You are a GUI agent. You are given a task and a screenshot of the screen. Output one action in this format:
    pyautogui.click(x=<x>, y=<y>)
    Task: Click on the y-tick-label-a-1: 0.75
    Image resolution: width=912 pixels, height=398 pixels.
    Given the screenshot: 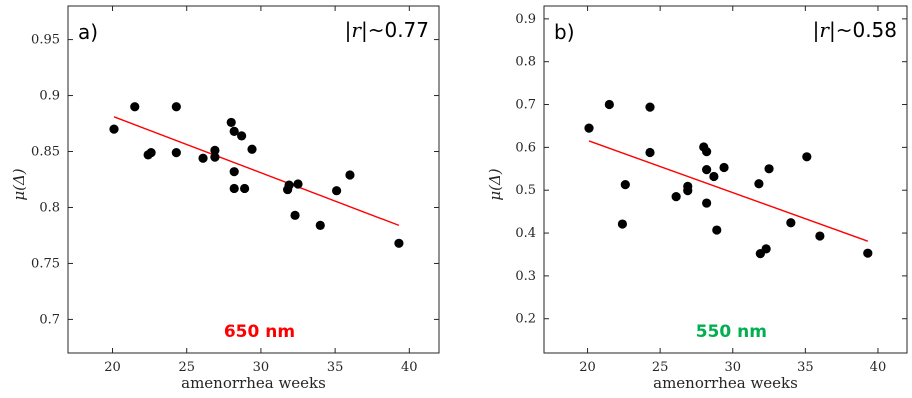 What is the action you would take?
    pyautogui.click(x=45, y=263)
    